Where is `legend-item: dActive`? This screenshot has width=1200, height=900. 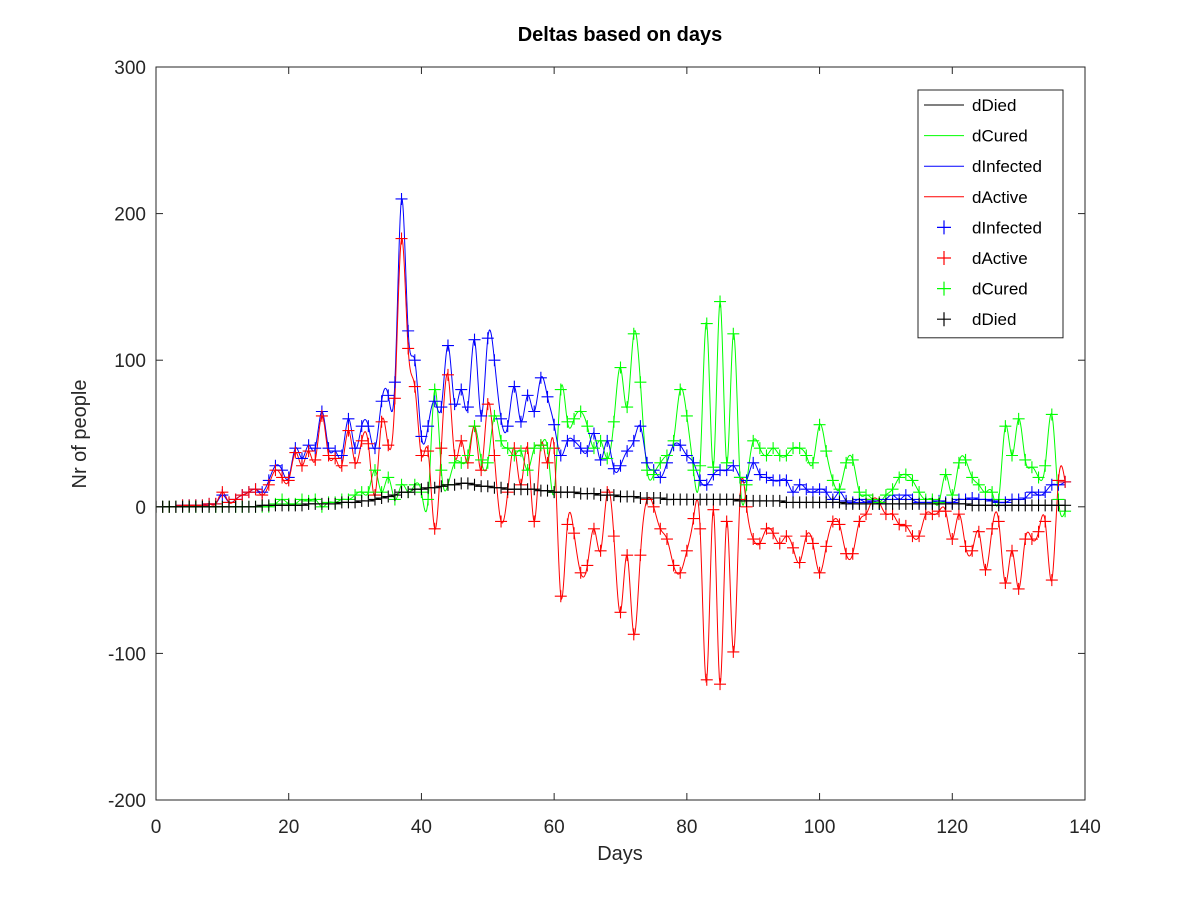 legend-item: dActive is located at coordinates (976, 197).